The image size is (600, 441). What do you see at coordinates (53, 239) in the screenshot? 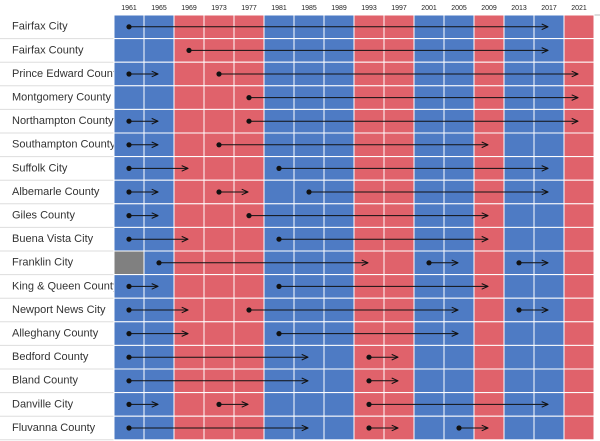
I see `row-label: Buena Vista City` at bounding box center [53, 239].